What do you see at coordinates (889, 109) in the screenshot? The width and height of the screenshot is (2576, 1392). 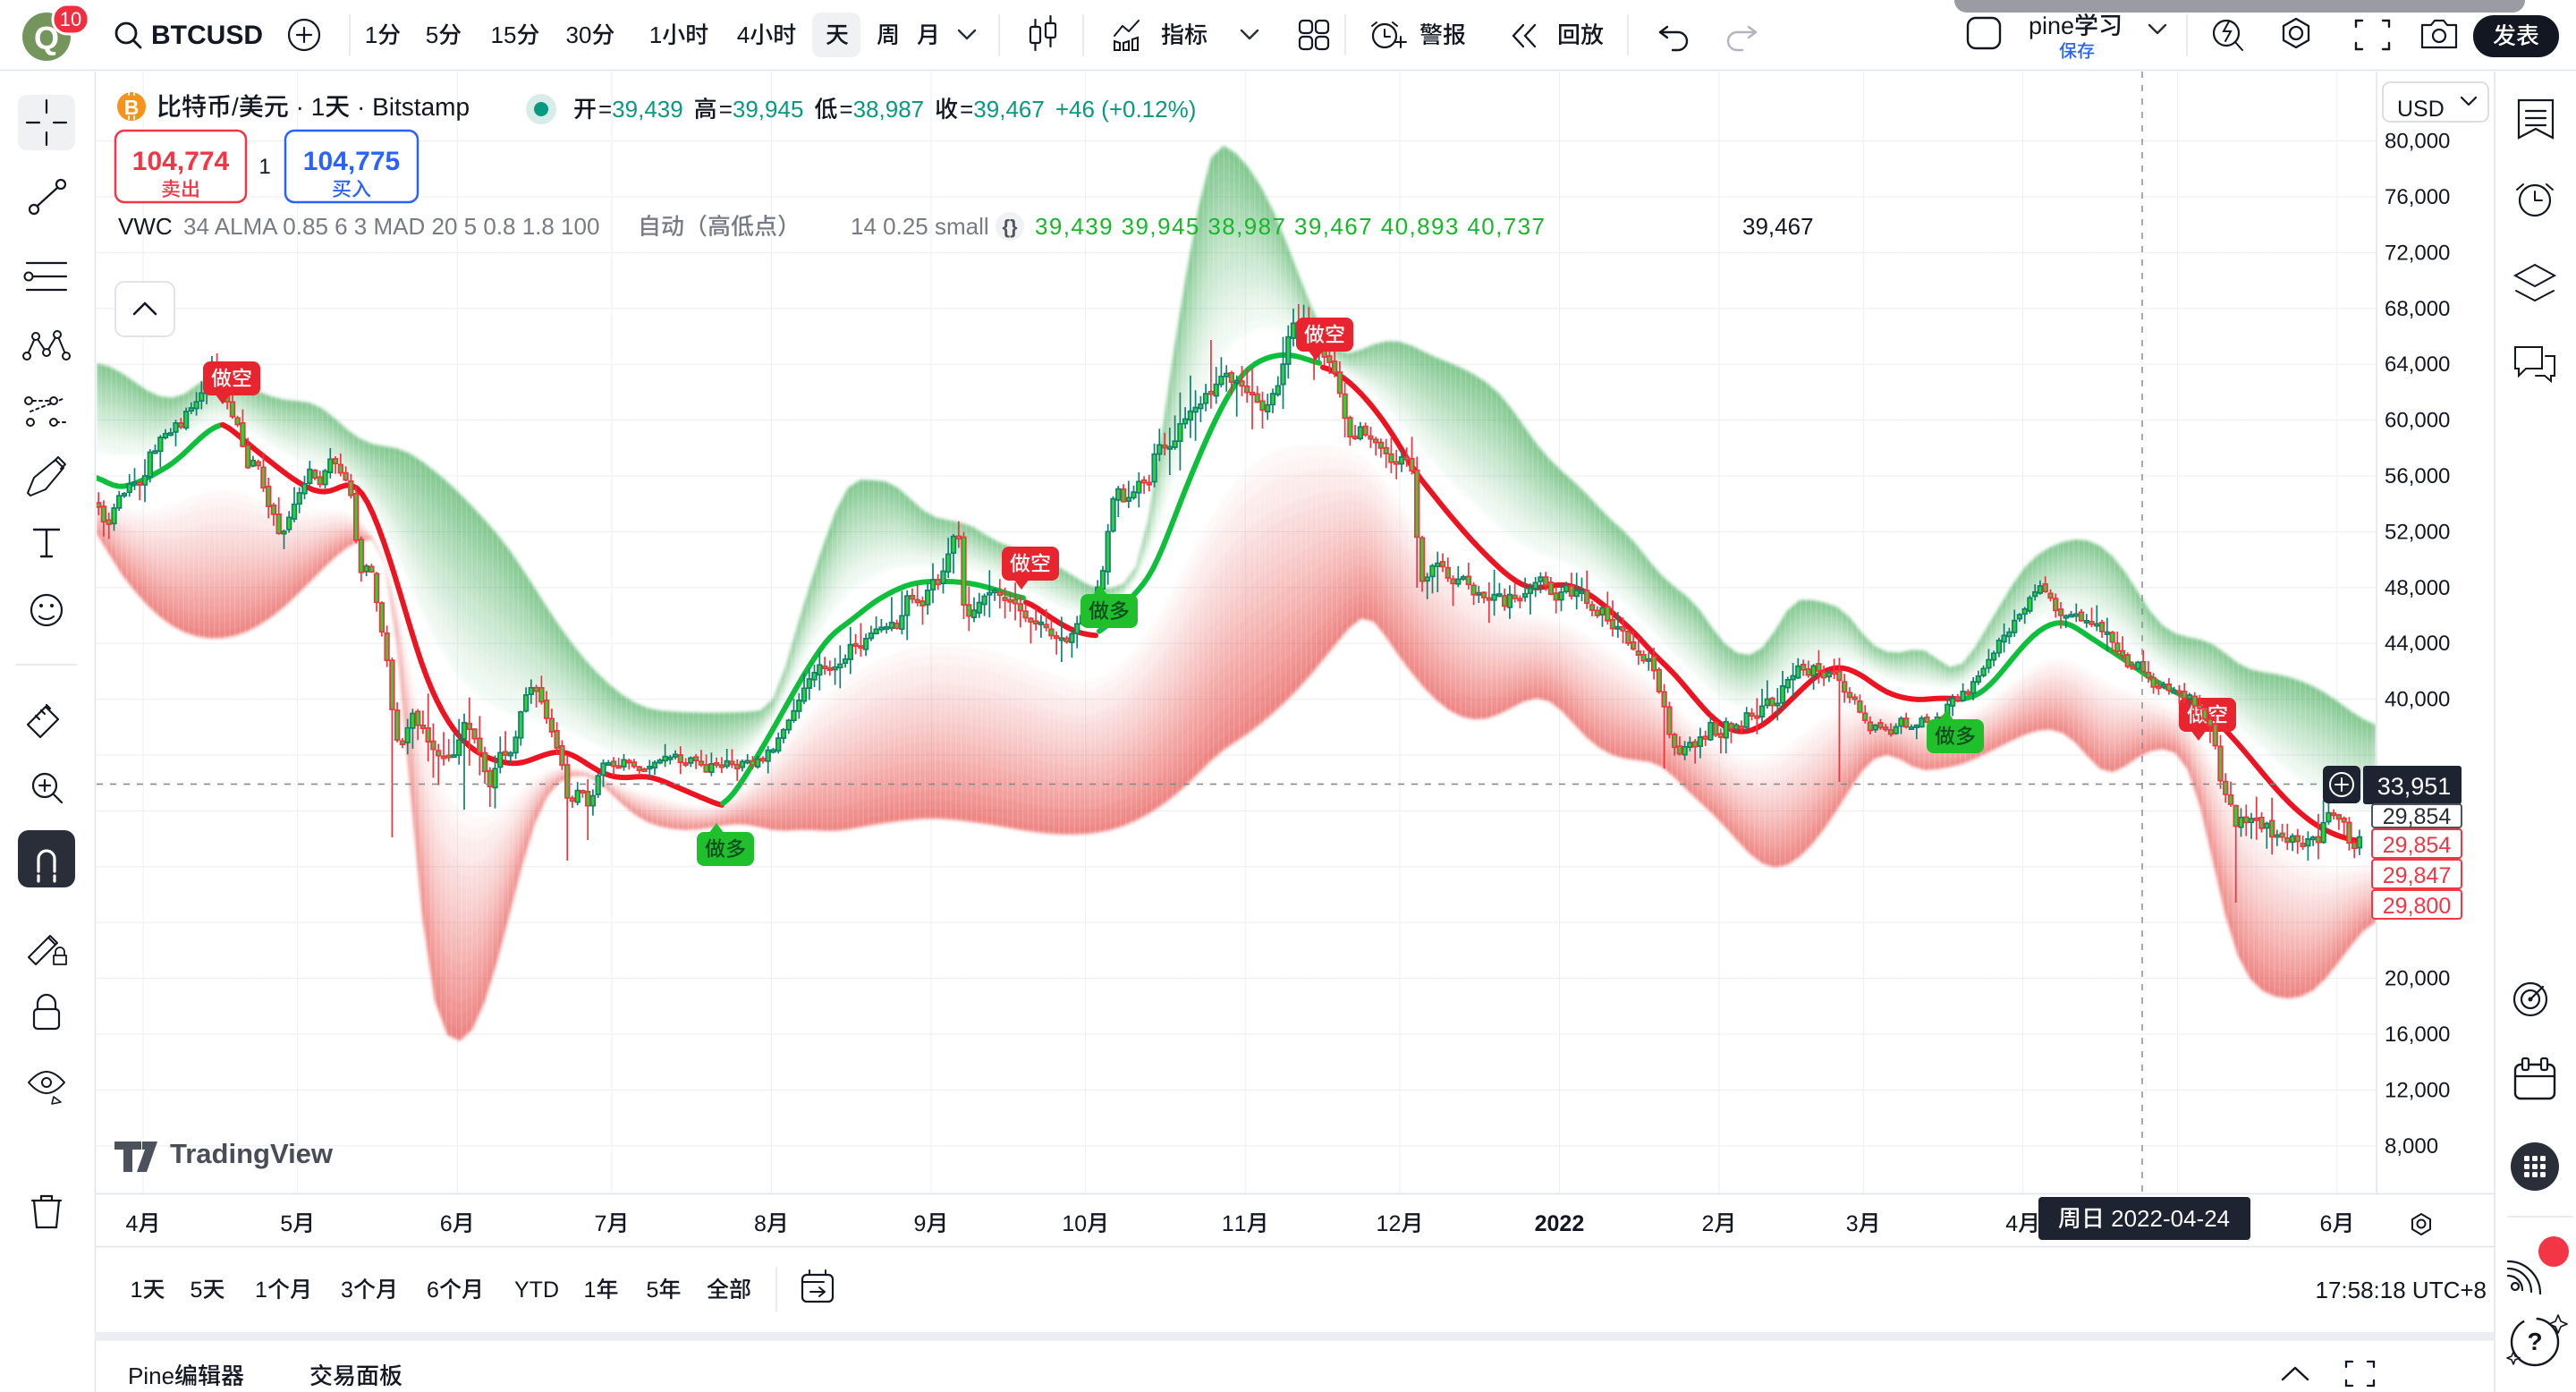 I see `svg-text: 38,987` at bounding box center [889, 109].